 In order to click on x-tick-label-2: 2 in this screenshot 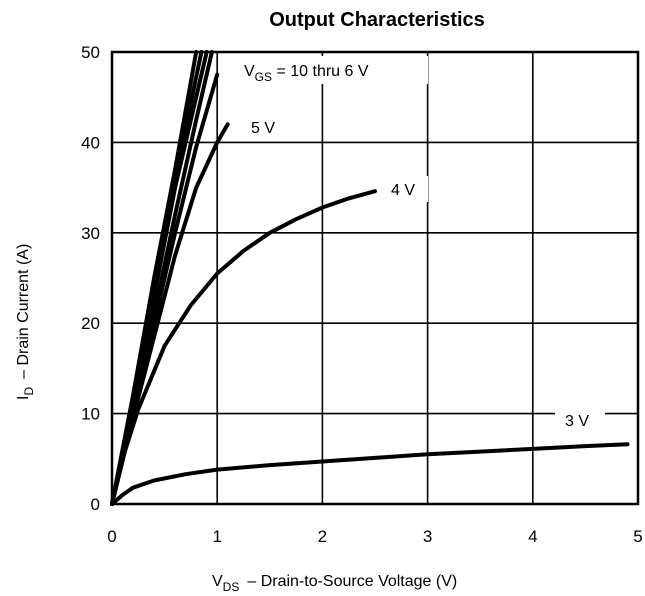, I will do `click(322, 536)`.